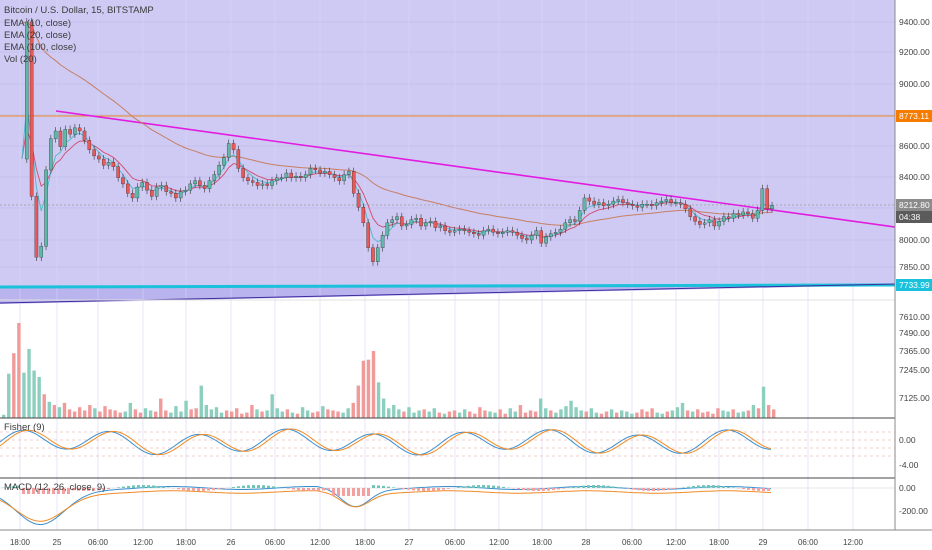 The width and height of the screenshot is (932, 550). I want to click on legend-ema100: EMA (100, close), so click(40, 47).